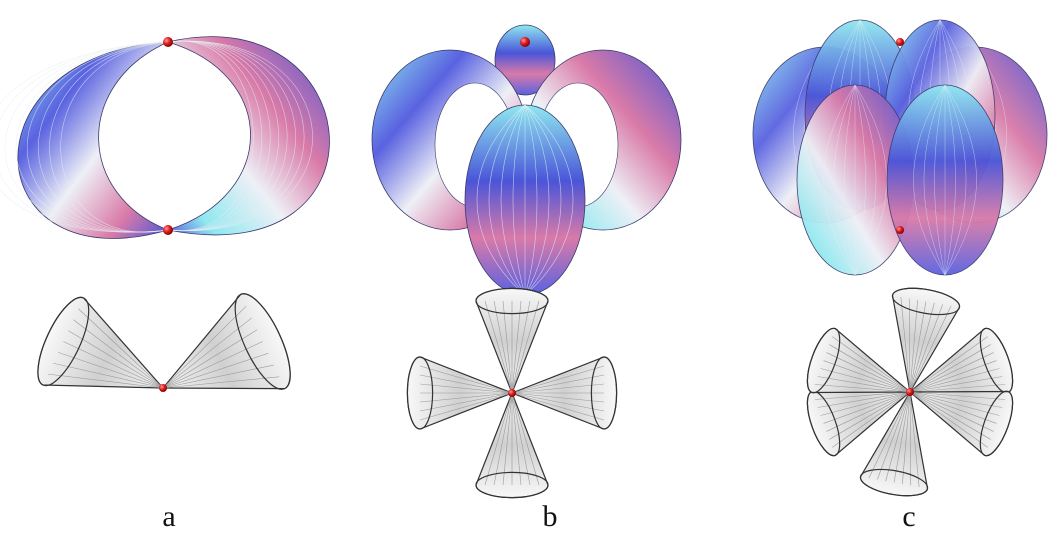 Image resolution: width=1052 pixels, height=534 pixels. Describe the element at coordinates (550, 516) in the screenshot. I see `panel-label-b: b` at that location.